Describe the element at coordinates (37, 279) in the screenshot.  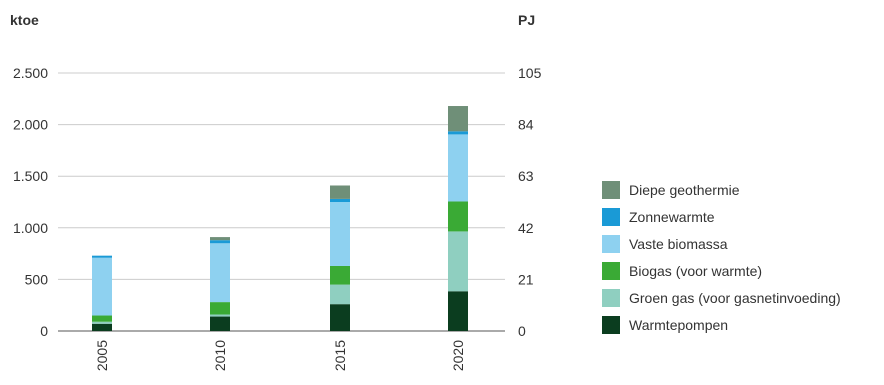
I see `left-tick-label: 500` at that location.